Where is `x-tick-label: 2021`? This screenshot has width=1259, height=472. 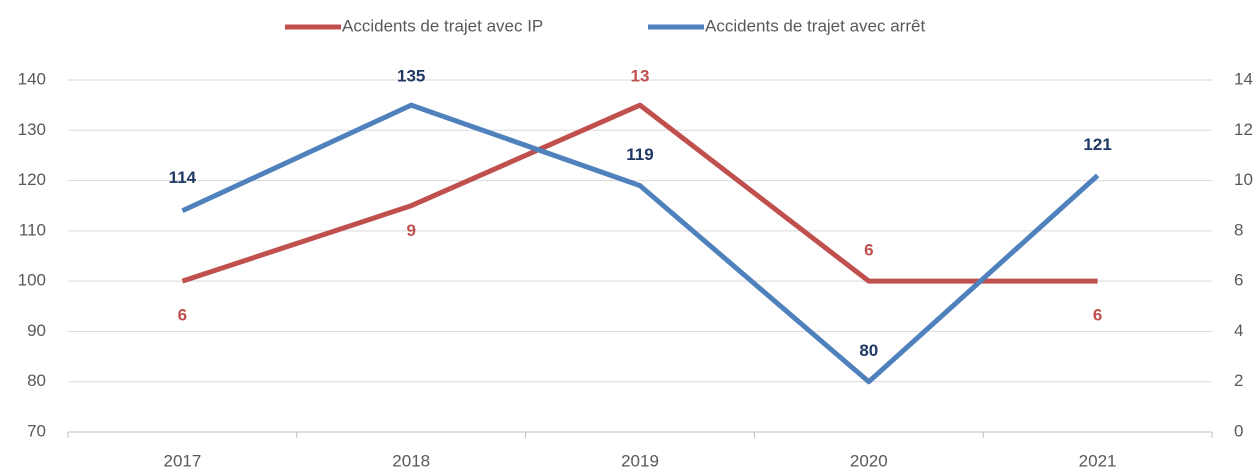 x-tick-label: 2021 is located at coordinates (1098, 460).